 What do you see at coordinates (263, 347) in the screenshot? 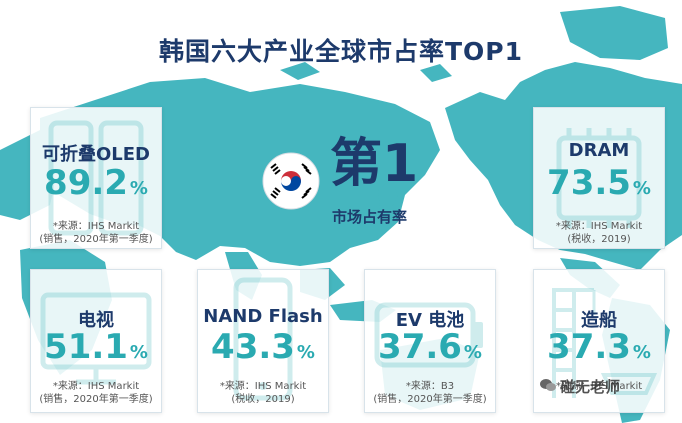
I see `market-share-value: 43.3%` at bounding box center [263, 347].